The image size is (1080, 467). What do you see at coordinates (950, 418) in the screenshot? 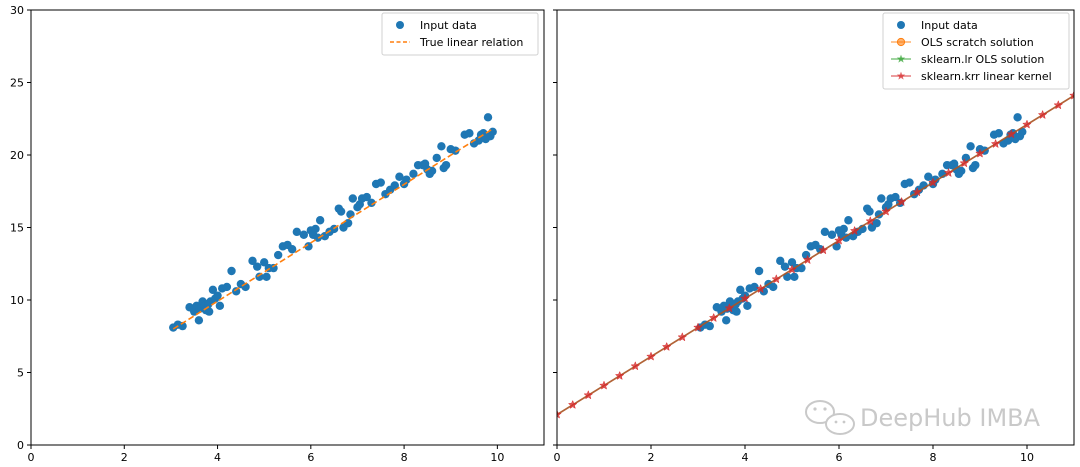
I see `watermark-text: DeepHub IMBA` at bounding box center [950, 418].